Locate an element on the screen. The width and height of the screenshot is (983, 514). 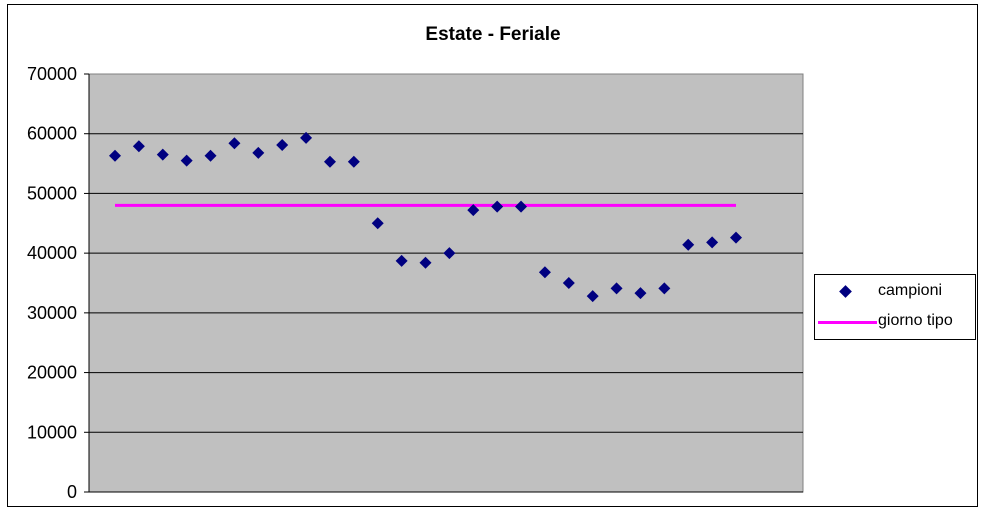
legend-label-campioni: campioni is located at coordinates (910, 290).